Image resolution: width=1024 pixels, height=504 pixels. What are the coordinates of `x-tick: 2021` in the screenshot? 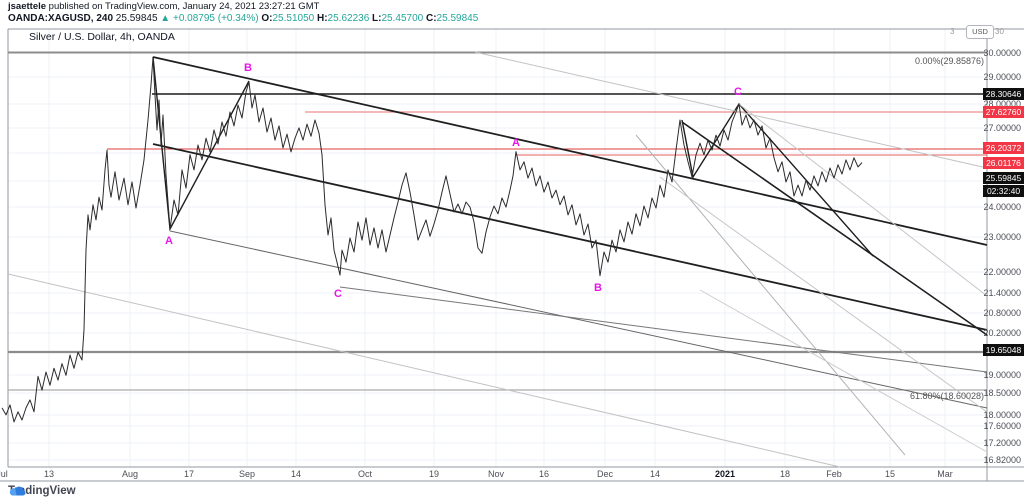 It's located at (725, 474).